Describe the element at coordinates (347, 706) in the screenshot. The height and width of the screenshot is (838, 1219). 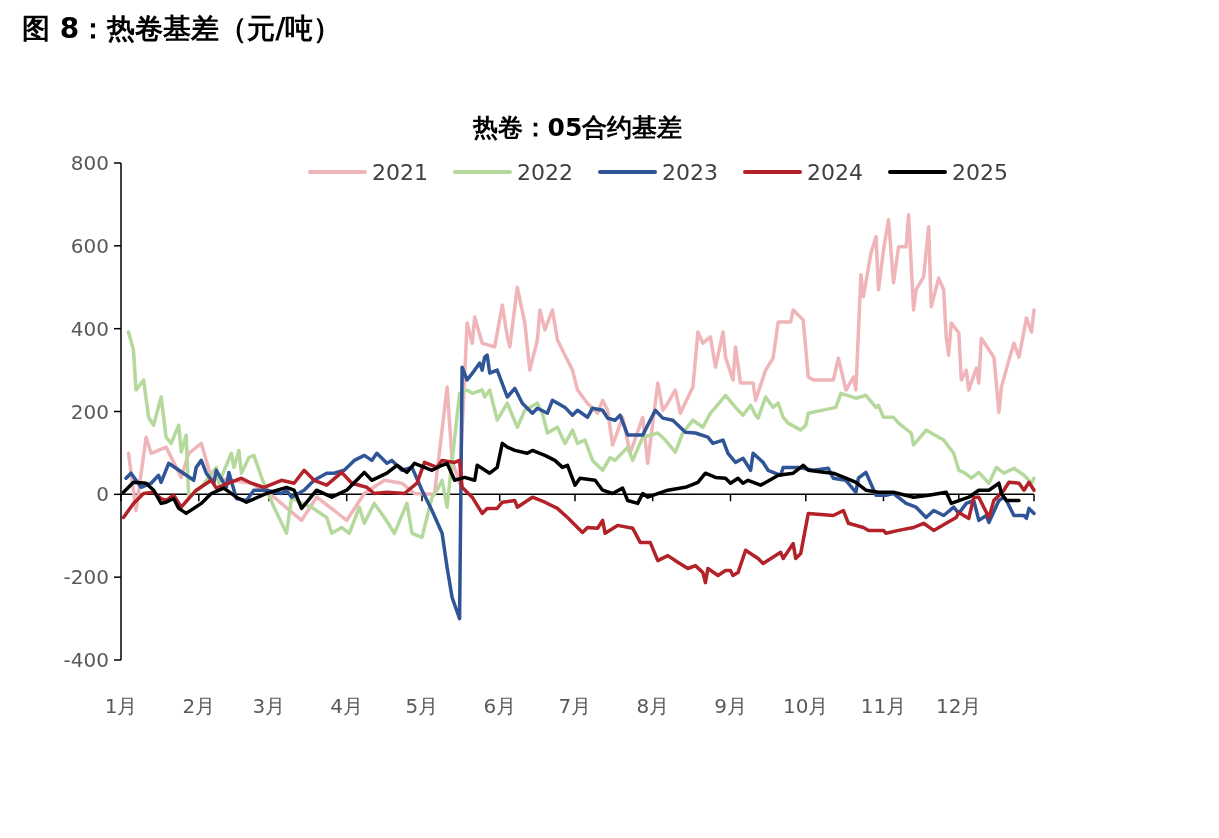
I see `x-tick-label: 4月` at that location.